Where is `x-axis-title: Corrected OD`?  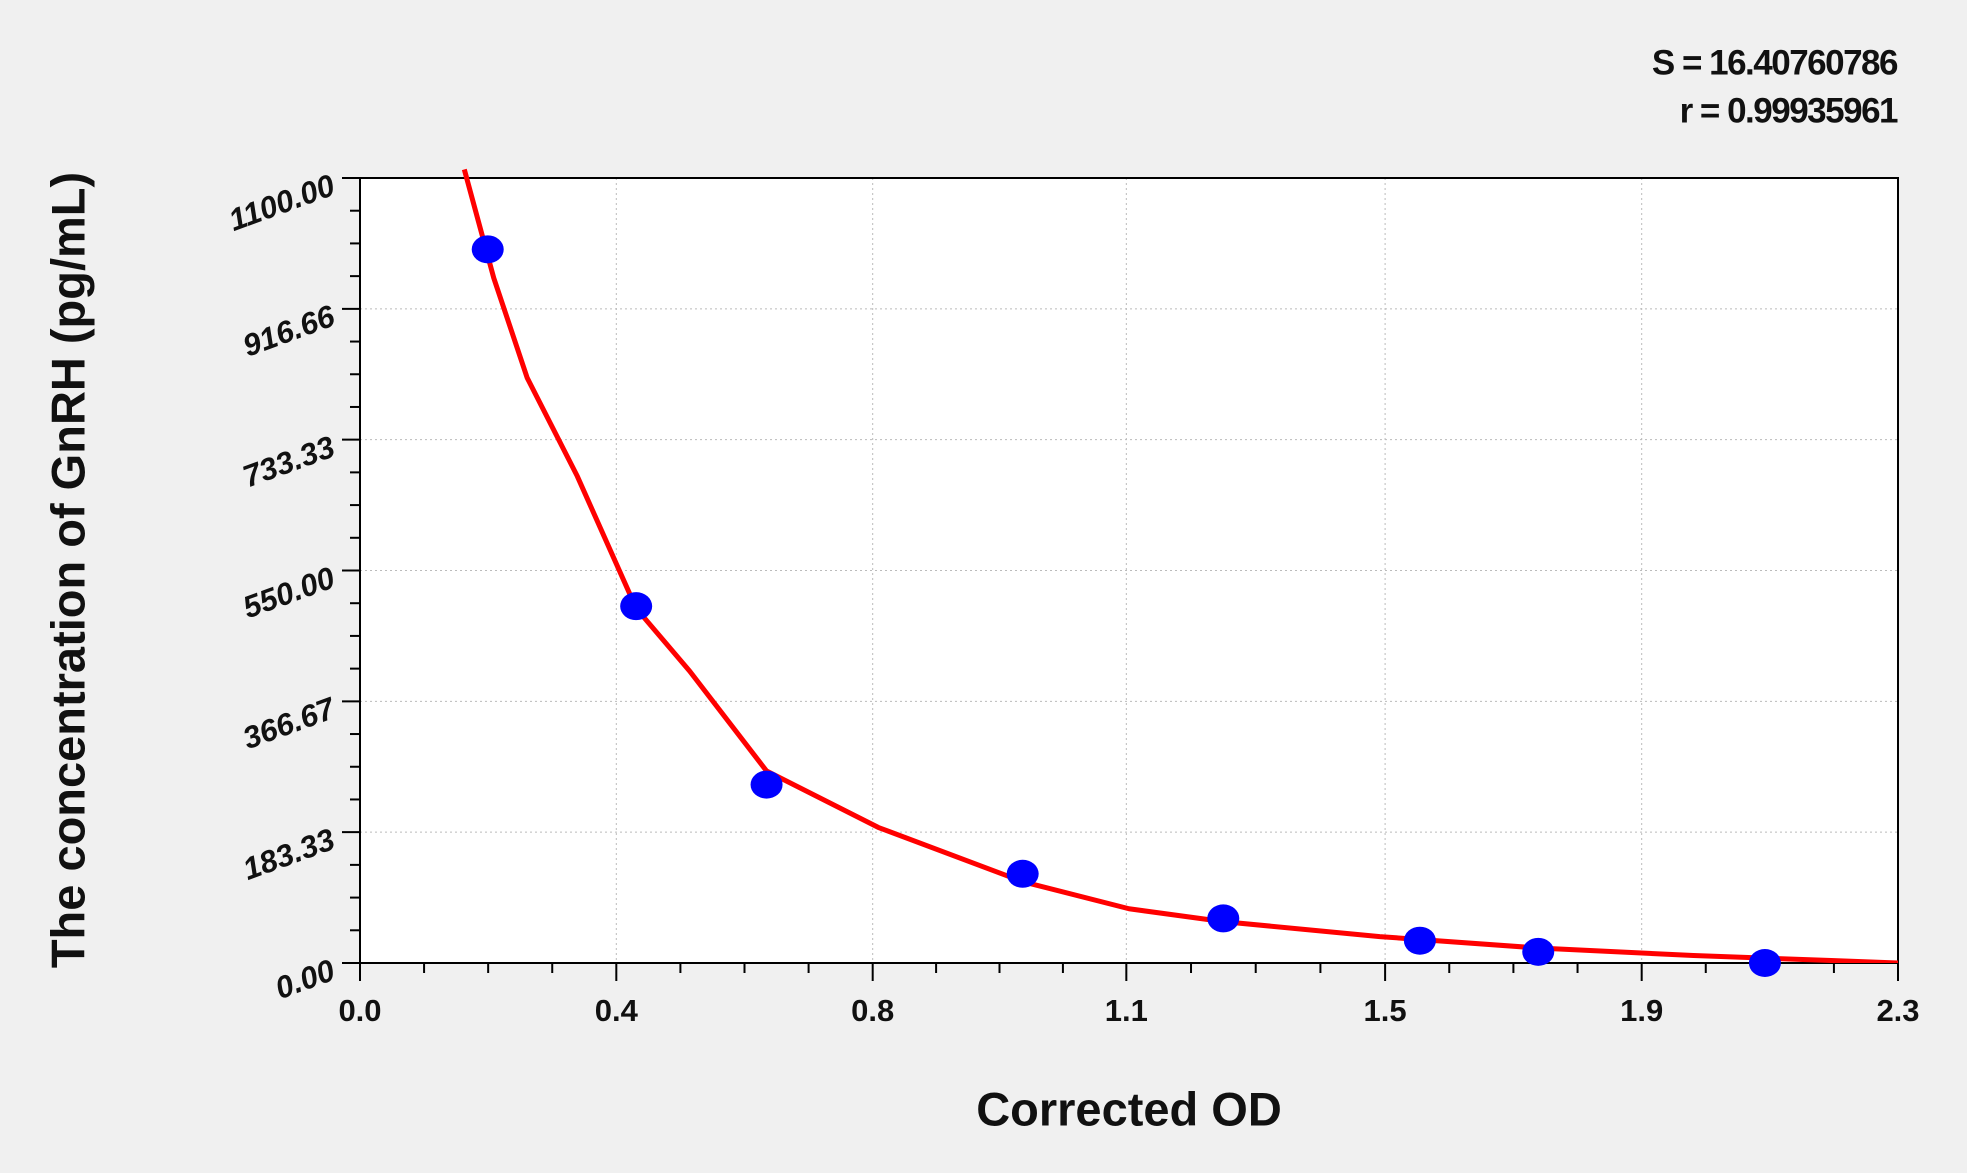 x-axis-title: Corrected OD is located at coordinates (1129, 1108).